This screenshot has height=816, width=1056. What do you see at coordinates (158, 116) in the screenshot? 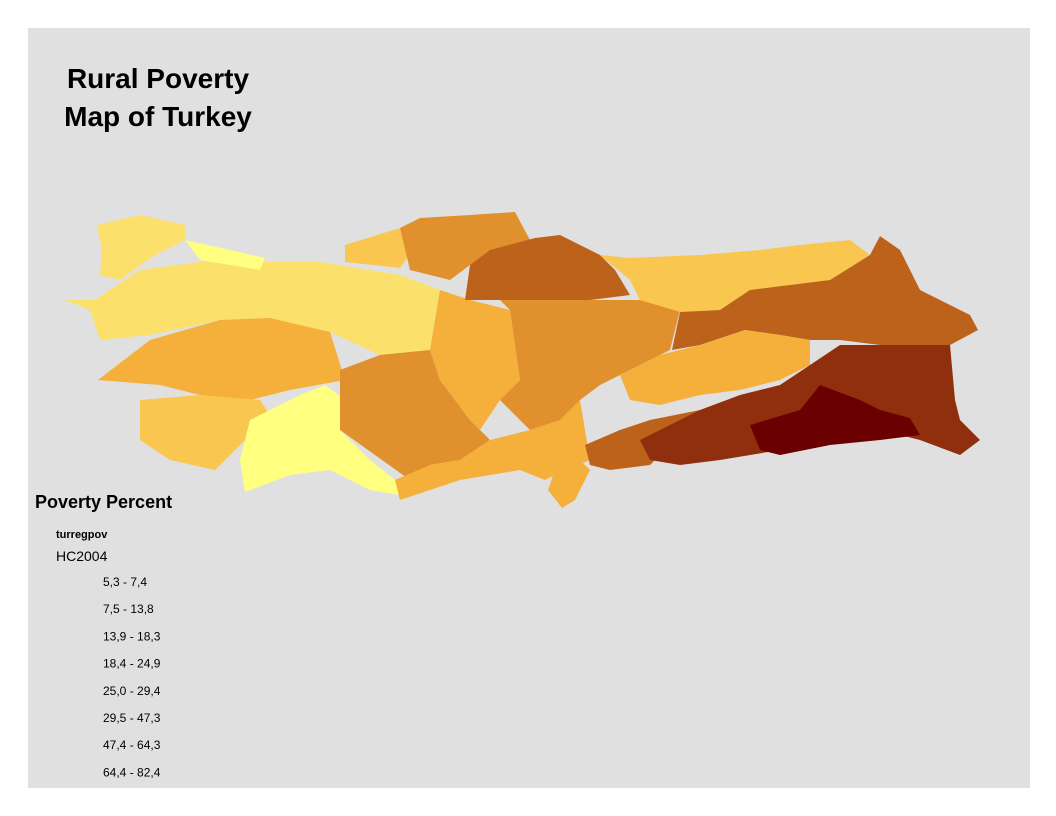
I see `map-title: Map of Turkey` at bounding box center [158, 116].